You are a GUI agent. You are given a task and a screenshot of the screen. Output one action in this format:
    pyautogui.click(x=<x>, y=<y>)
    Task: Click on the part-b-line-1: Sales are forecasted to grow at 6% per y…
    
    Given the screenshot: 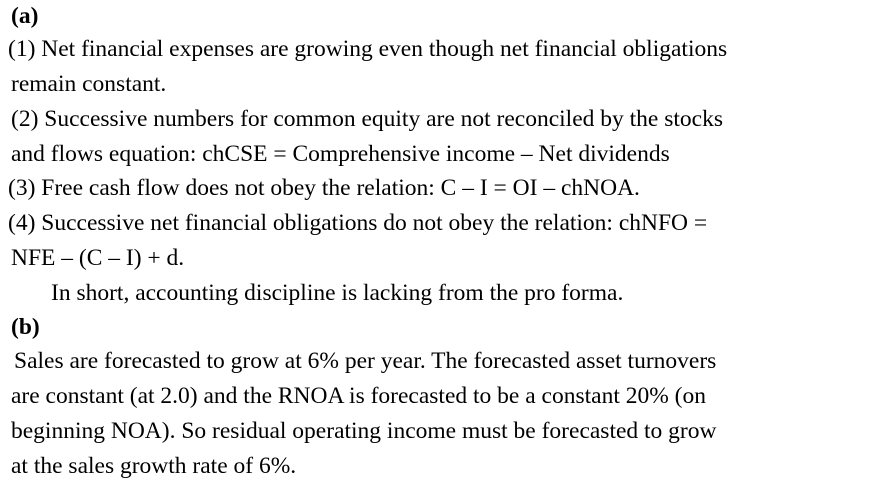 What is the action you would take?
    pyautogui.click(x=365, y=361)
    